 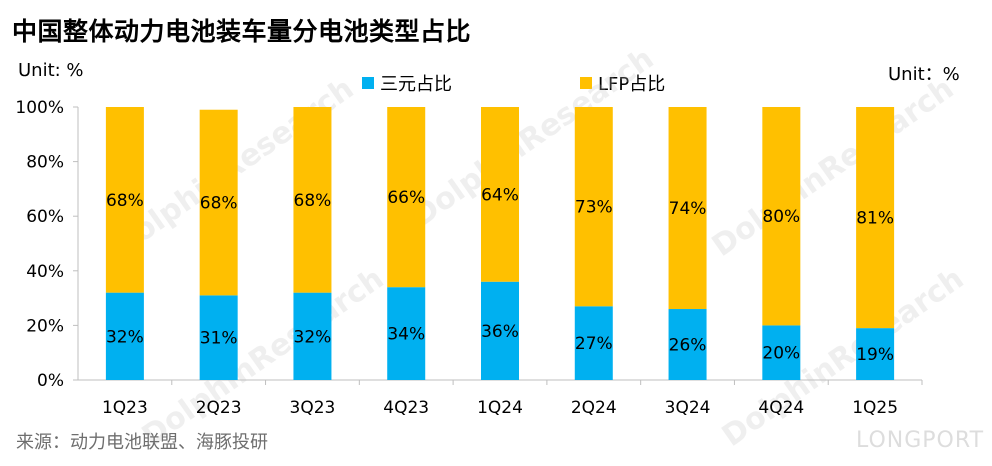 I want to click on legend-label-lfp: LFP占比, so click(x=632, y=84).